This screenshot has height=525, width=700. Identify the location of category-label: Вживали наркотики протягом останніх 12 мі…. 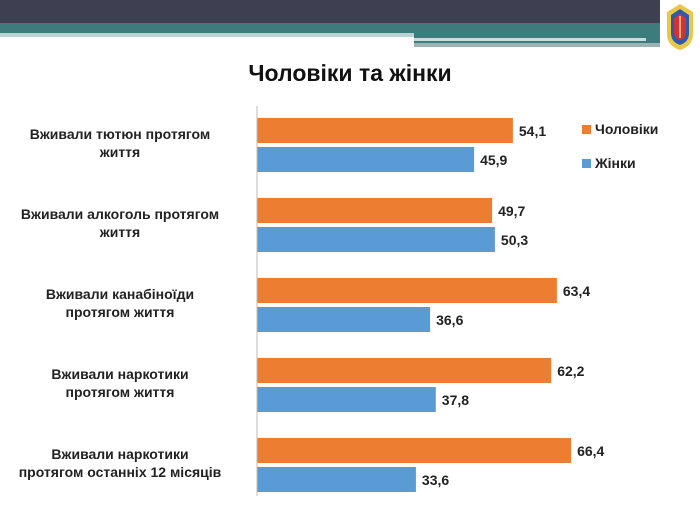
(120, 463).